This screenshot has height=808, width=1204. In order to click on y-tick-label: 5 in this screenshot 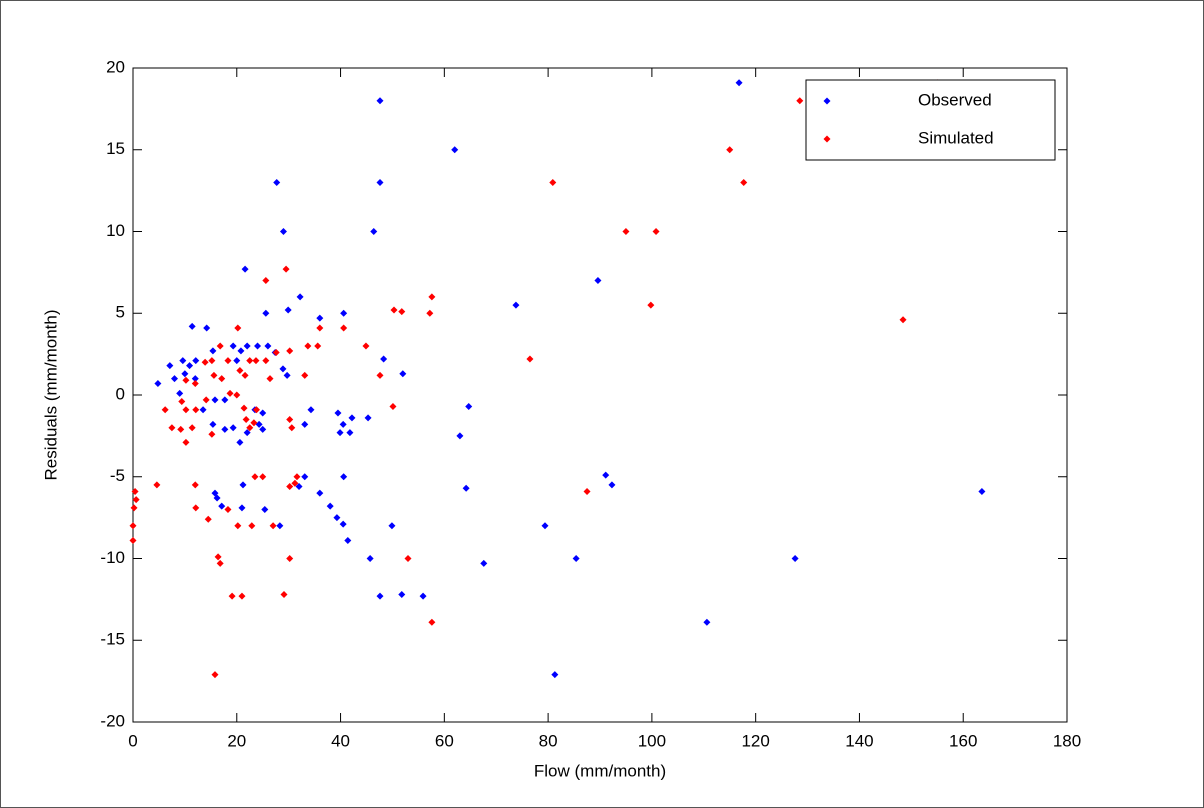, I will do `click(120, 312)`.